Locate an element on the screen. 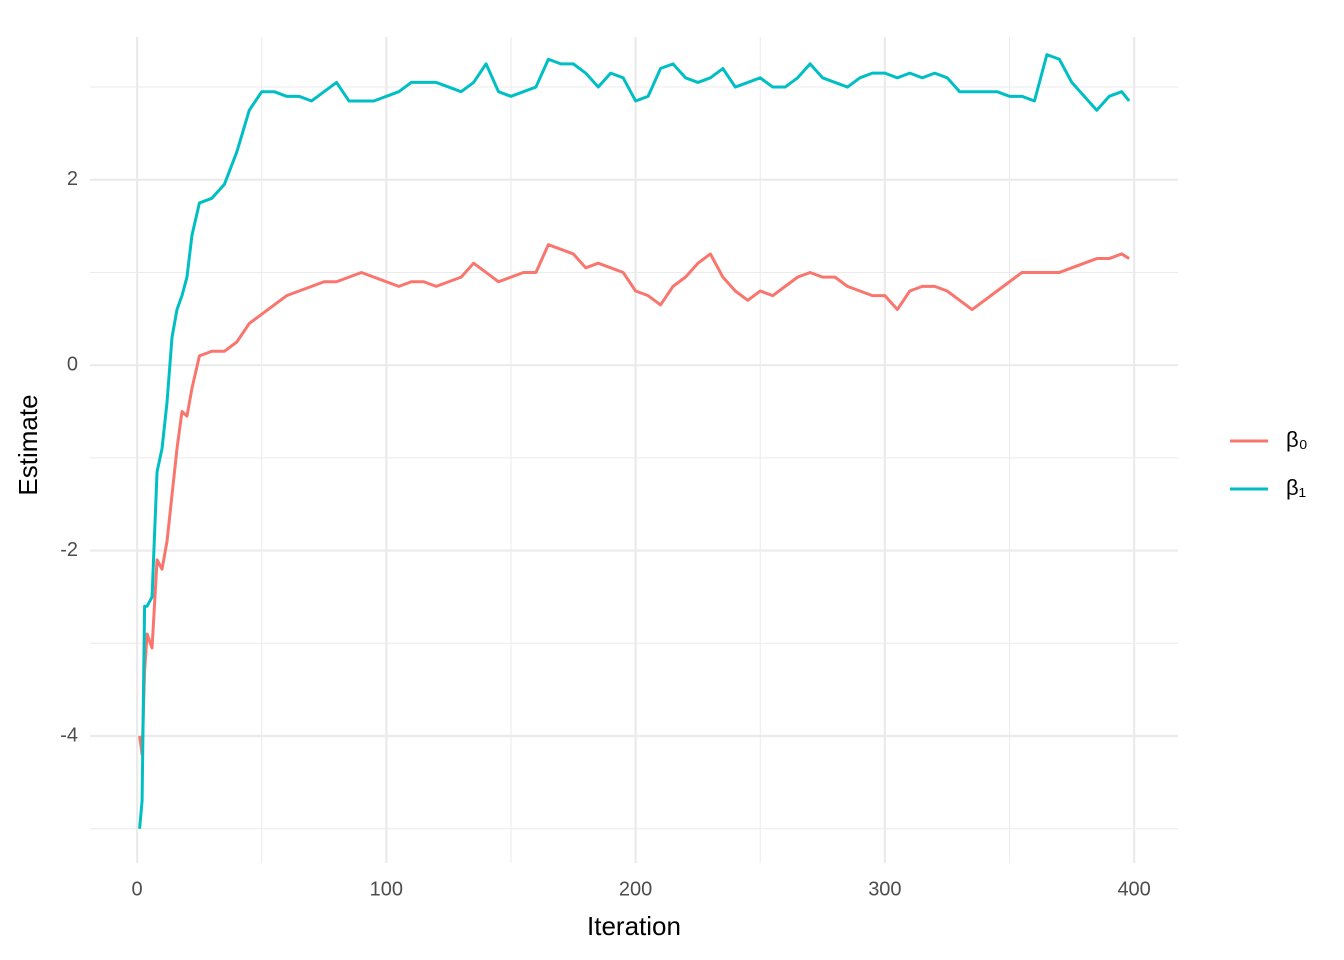 The height and width of the screenshot is (960, 1344). x-tick-label: 200 is located at coordinates (635, 889).